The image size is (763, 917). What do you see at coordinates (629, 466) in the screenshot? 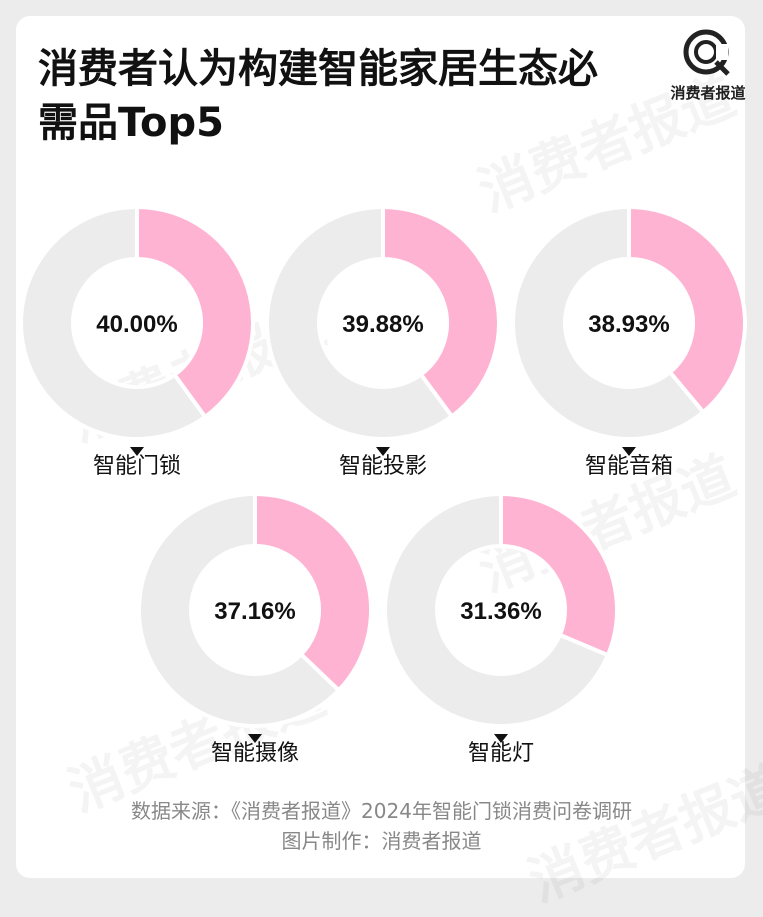
I see `donut-category-label: 智能音箱` at bounding box center [629, 466].